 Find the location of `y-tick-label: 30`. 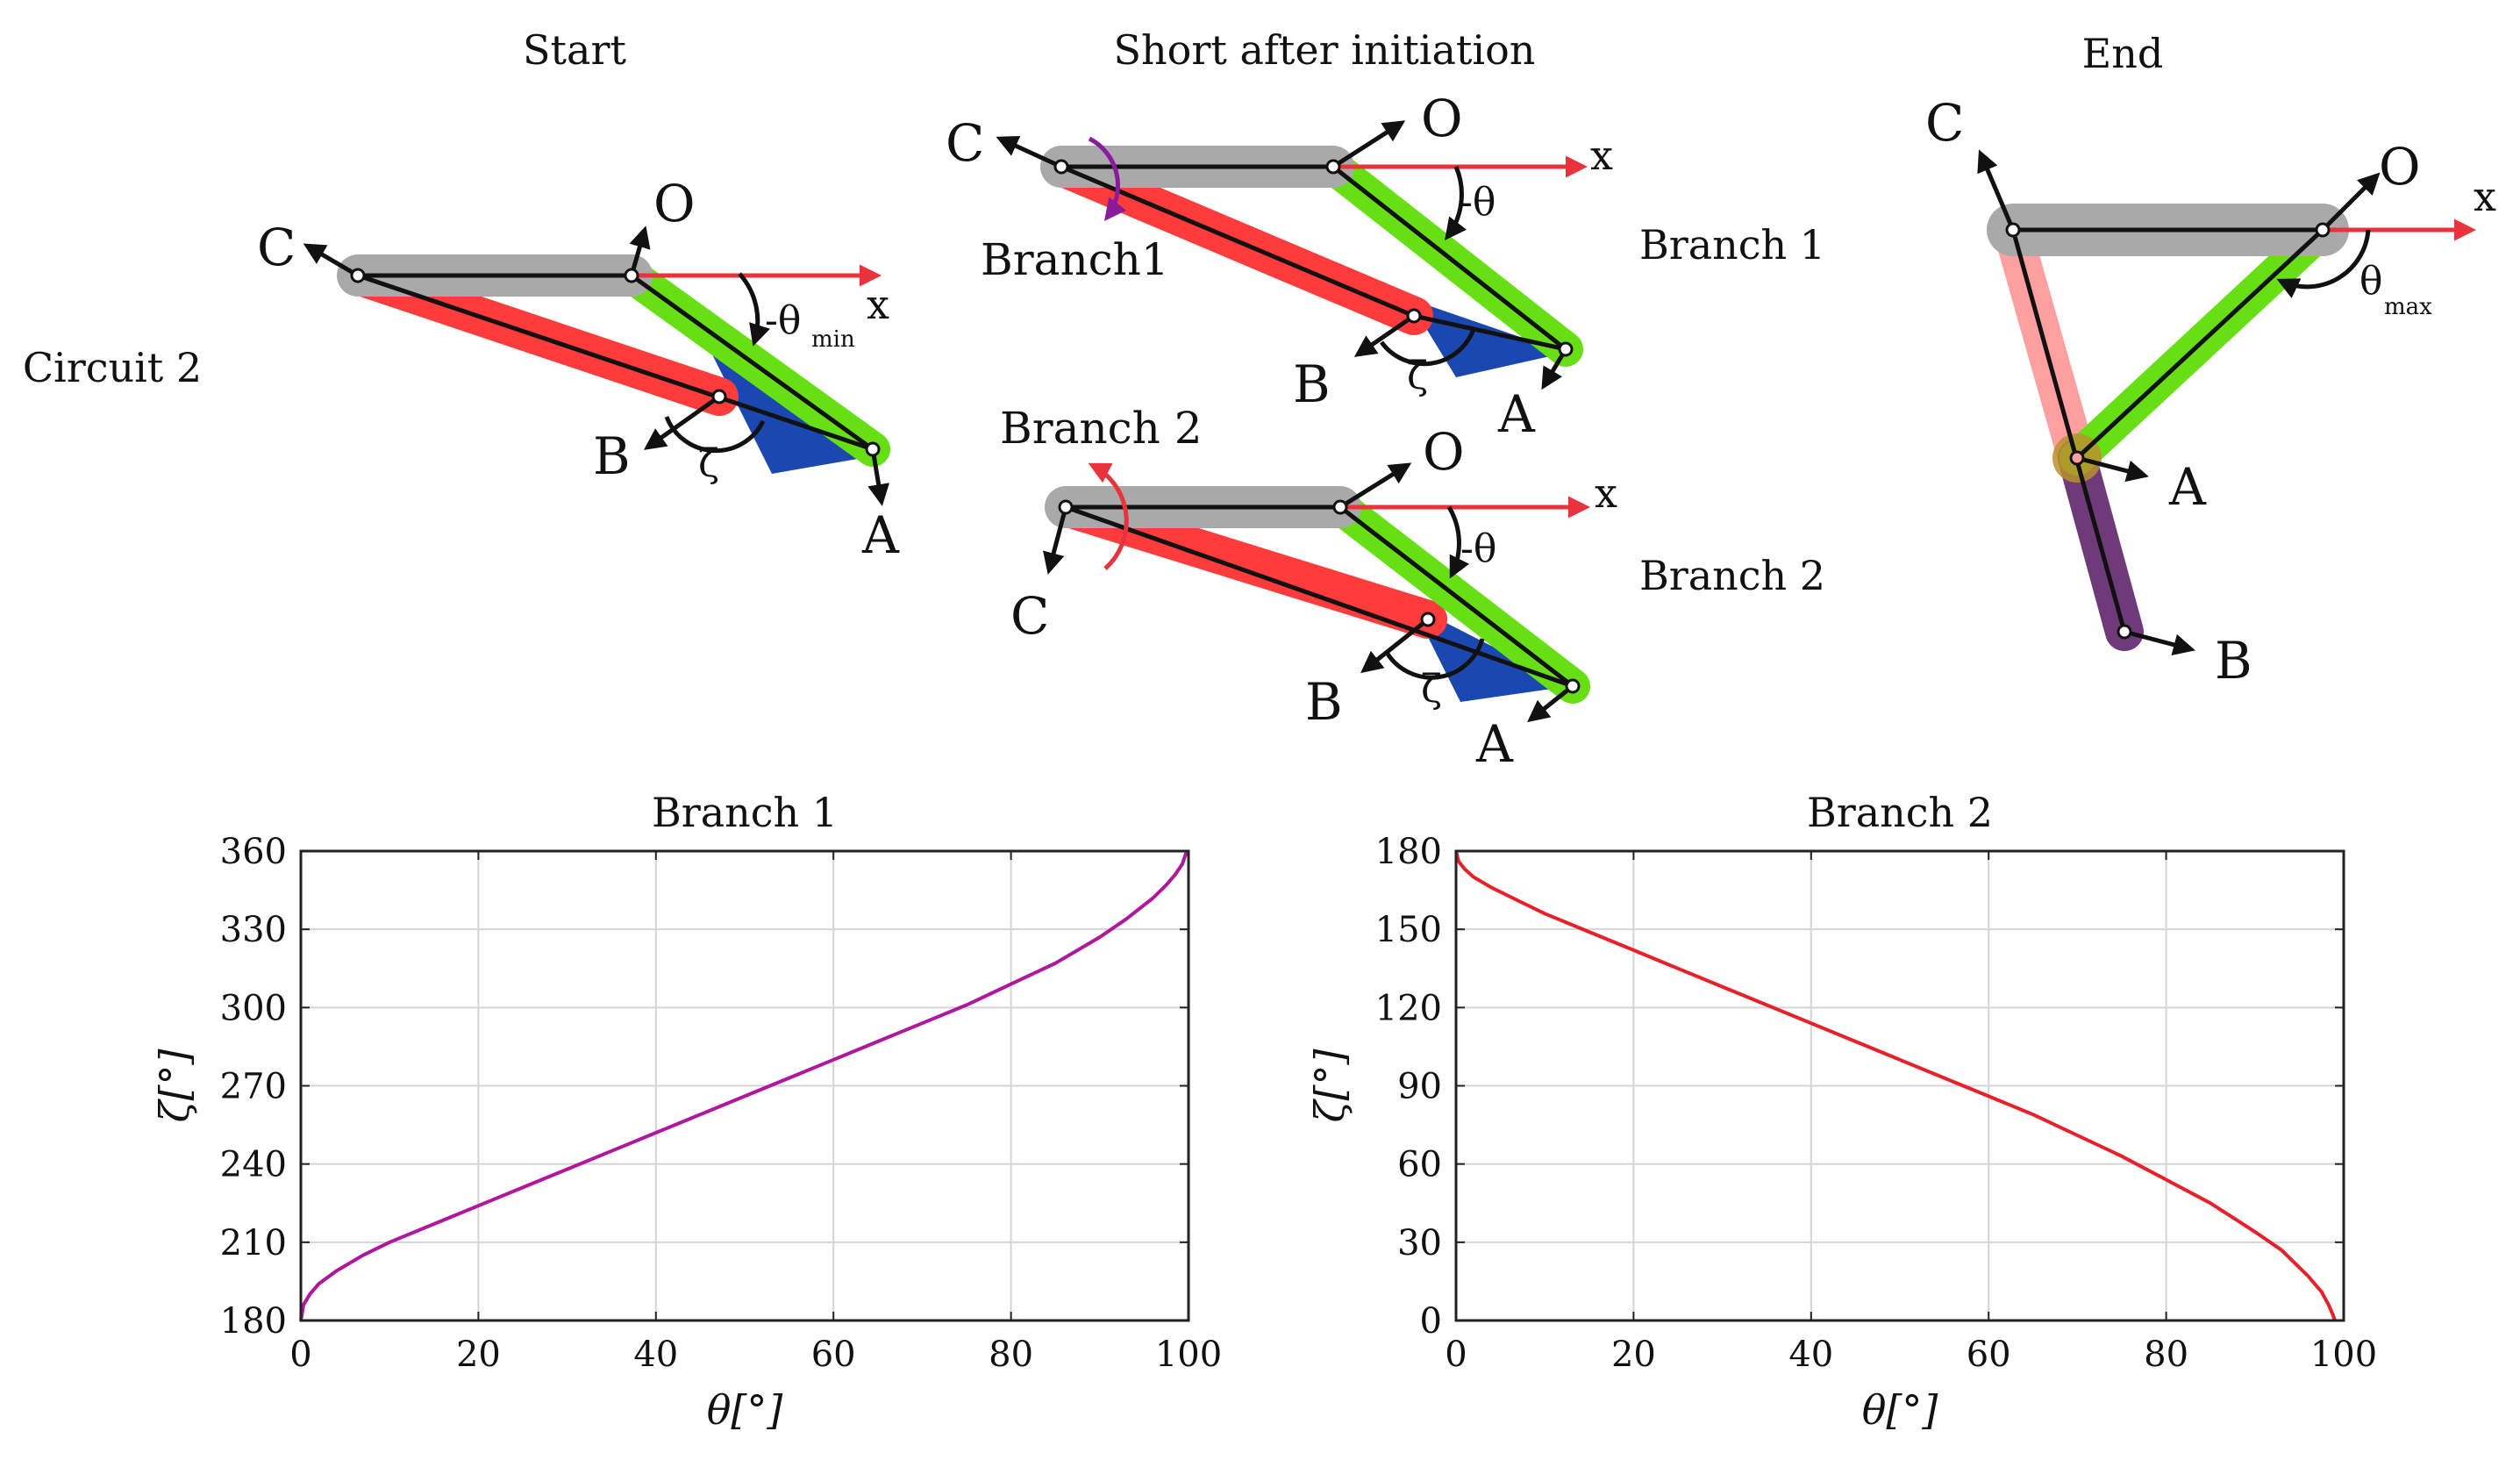

y-tick-label: 30 is located at coordinates (1419, 1243).